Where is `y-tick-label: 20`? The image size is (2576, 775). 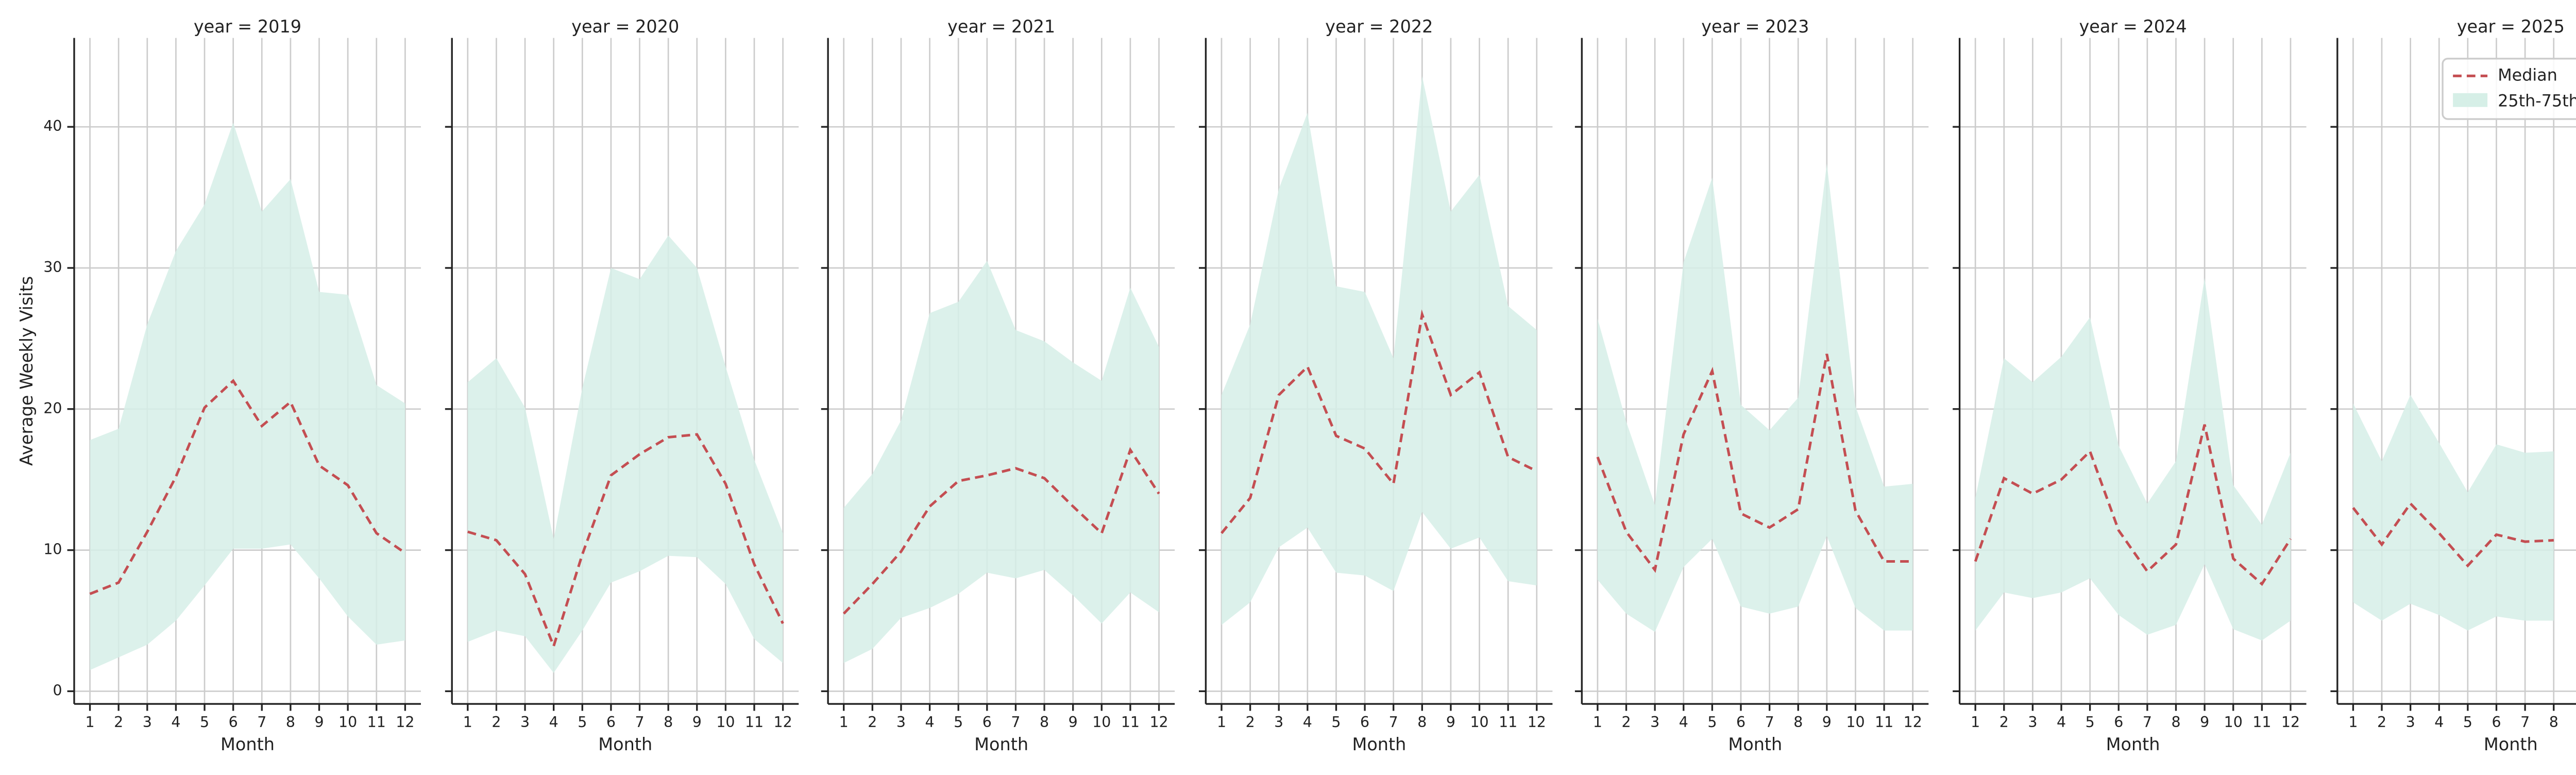
y-tick-label: 20 is located at coordinates (52, 408).